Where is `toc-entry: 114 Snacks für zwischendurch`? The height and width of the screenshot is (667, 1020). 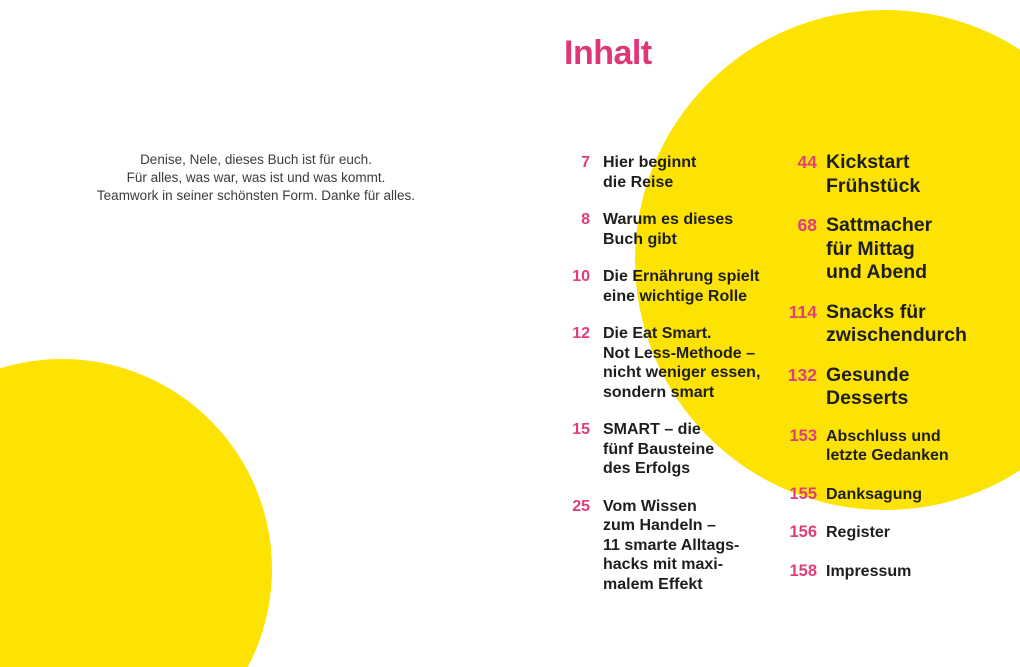
toc-entry: 114 Snacks für zwischendurch is located at coordinates (900, 324).